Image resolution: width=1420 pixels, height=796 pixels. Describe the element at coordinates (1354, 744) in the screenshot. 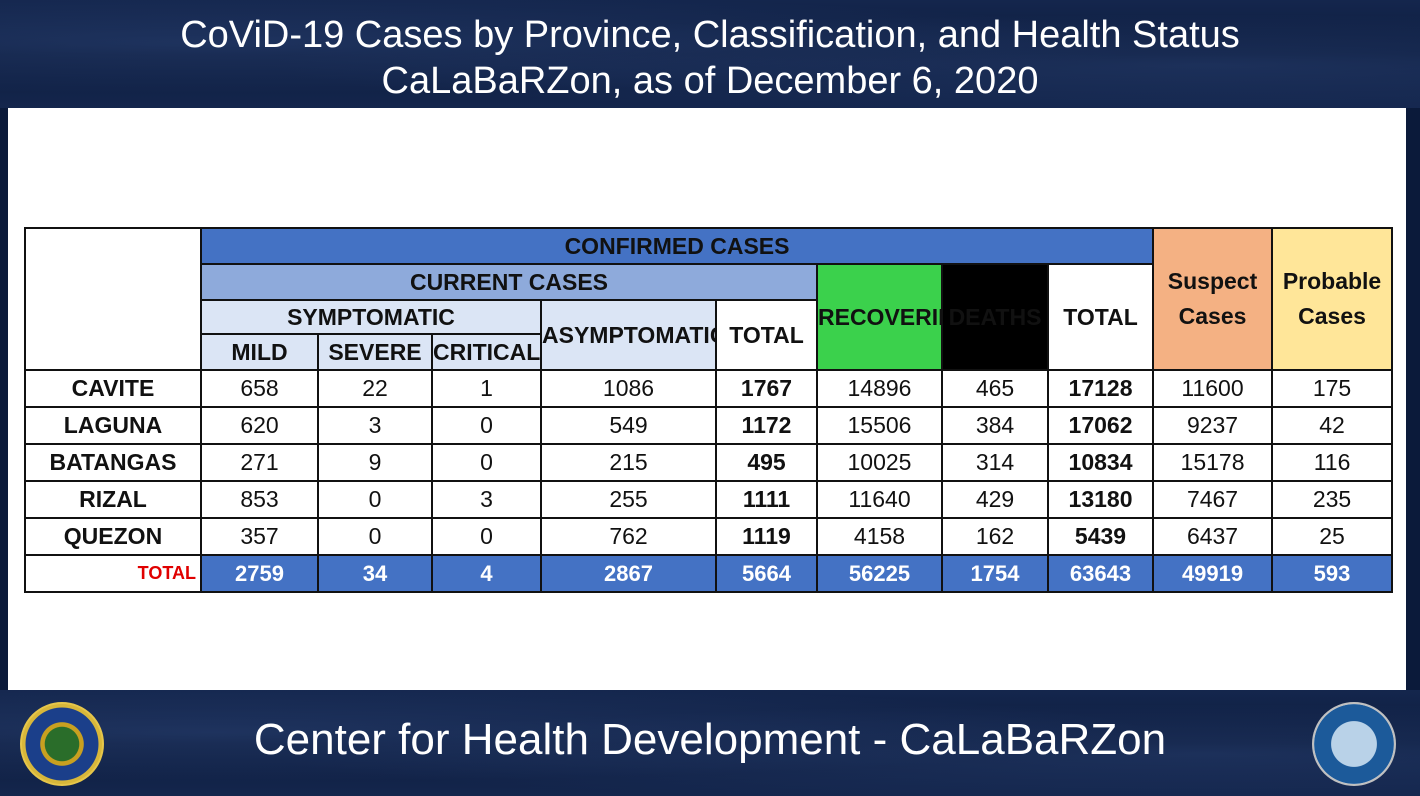

I see `chd-calabarzon-seal-icon` at that location.